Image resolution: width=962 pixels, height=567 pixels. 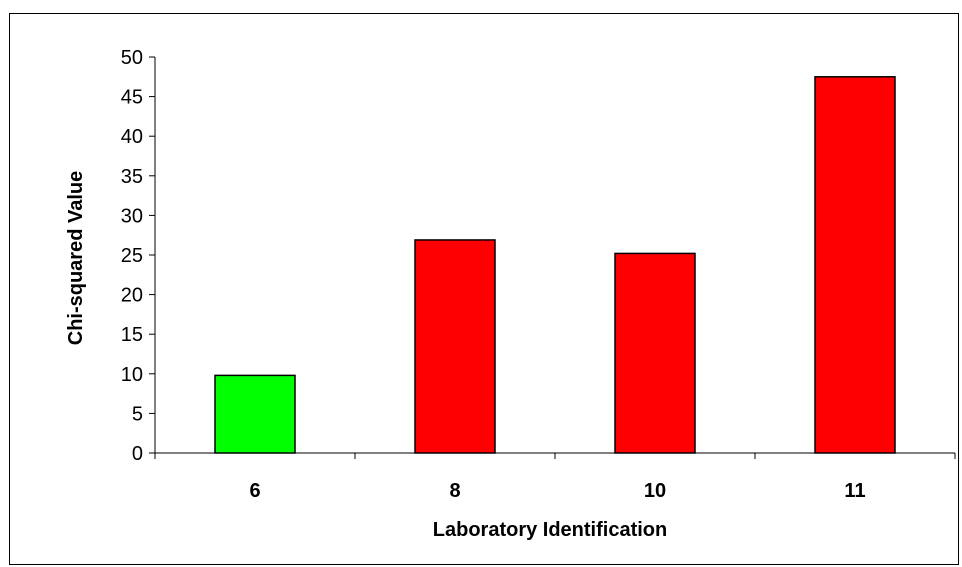 What do you see at coordinates (132, 137) in the screenshot?
I see `y-tick-label: 40` at bounding box center [132, 137].